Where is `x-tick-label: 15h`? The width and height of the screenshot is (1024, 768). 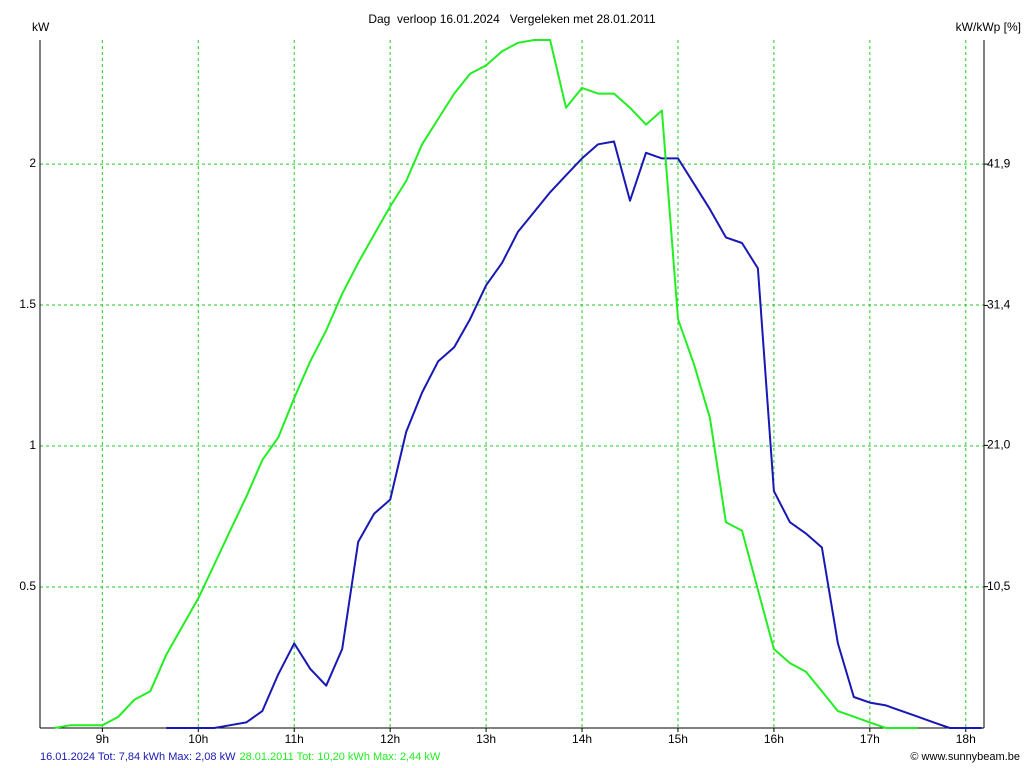 x-tick-label: 15h is located at coordinates (678, 739).